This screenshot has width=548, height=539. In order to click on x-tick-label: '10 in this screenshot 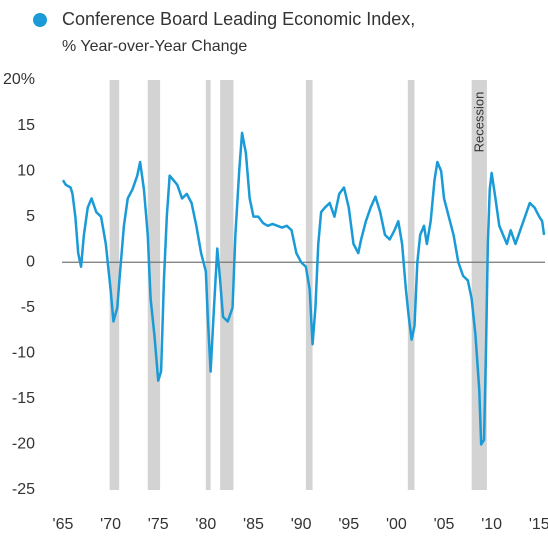, I will do `click(491, 524)`.